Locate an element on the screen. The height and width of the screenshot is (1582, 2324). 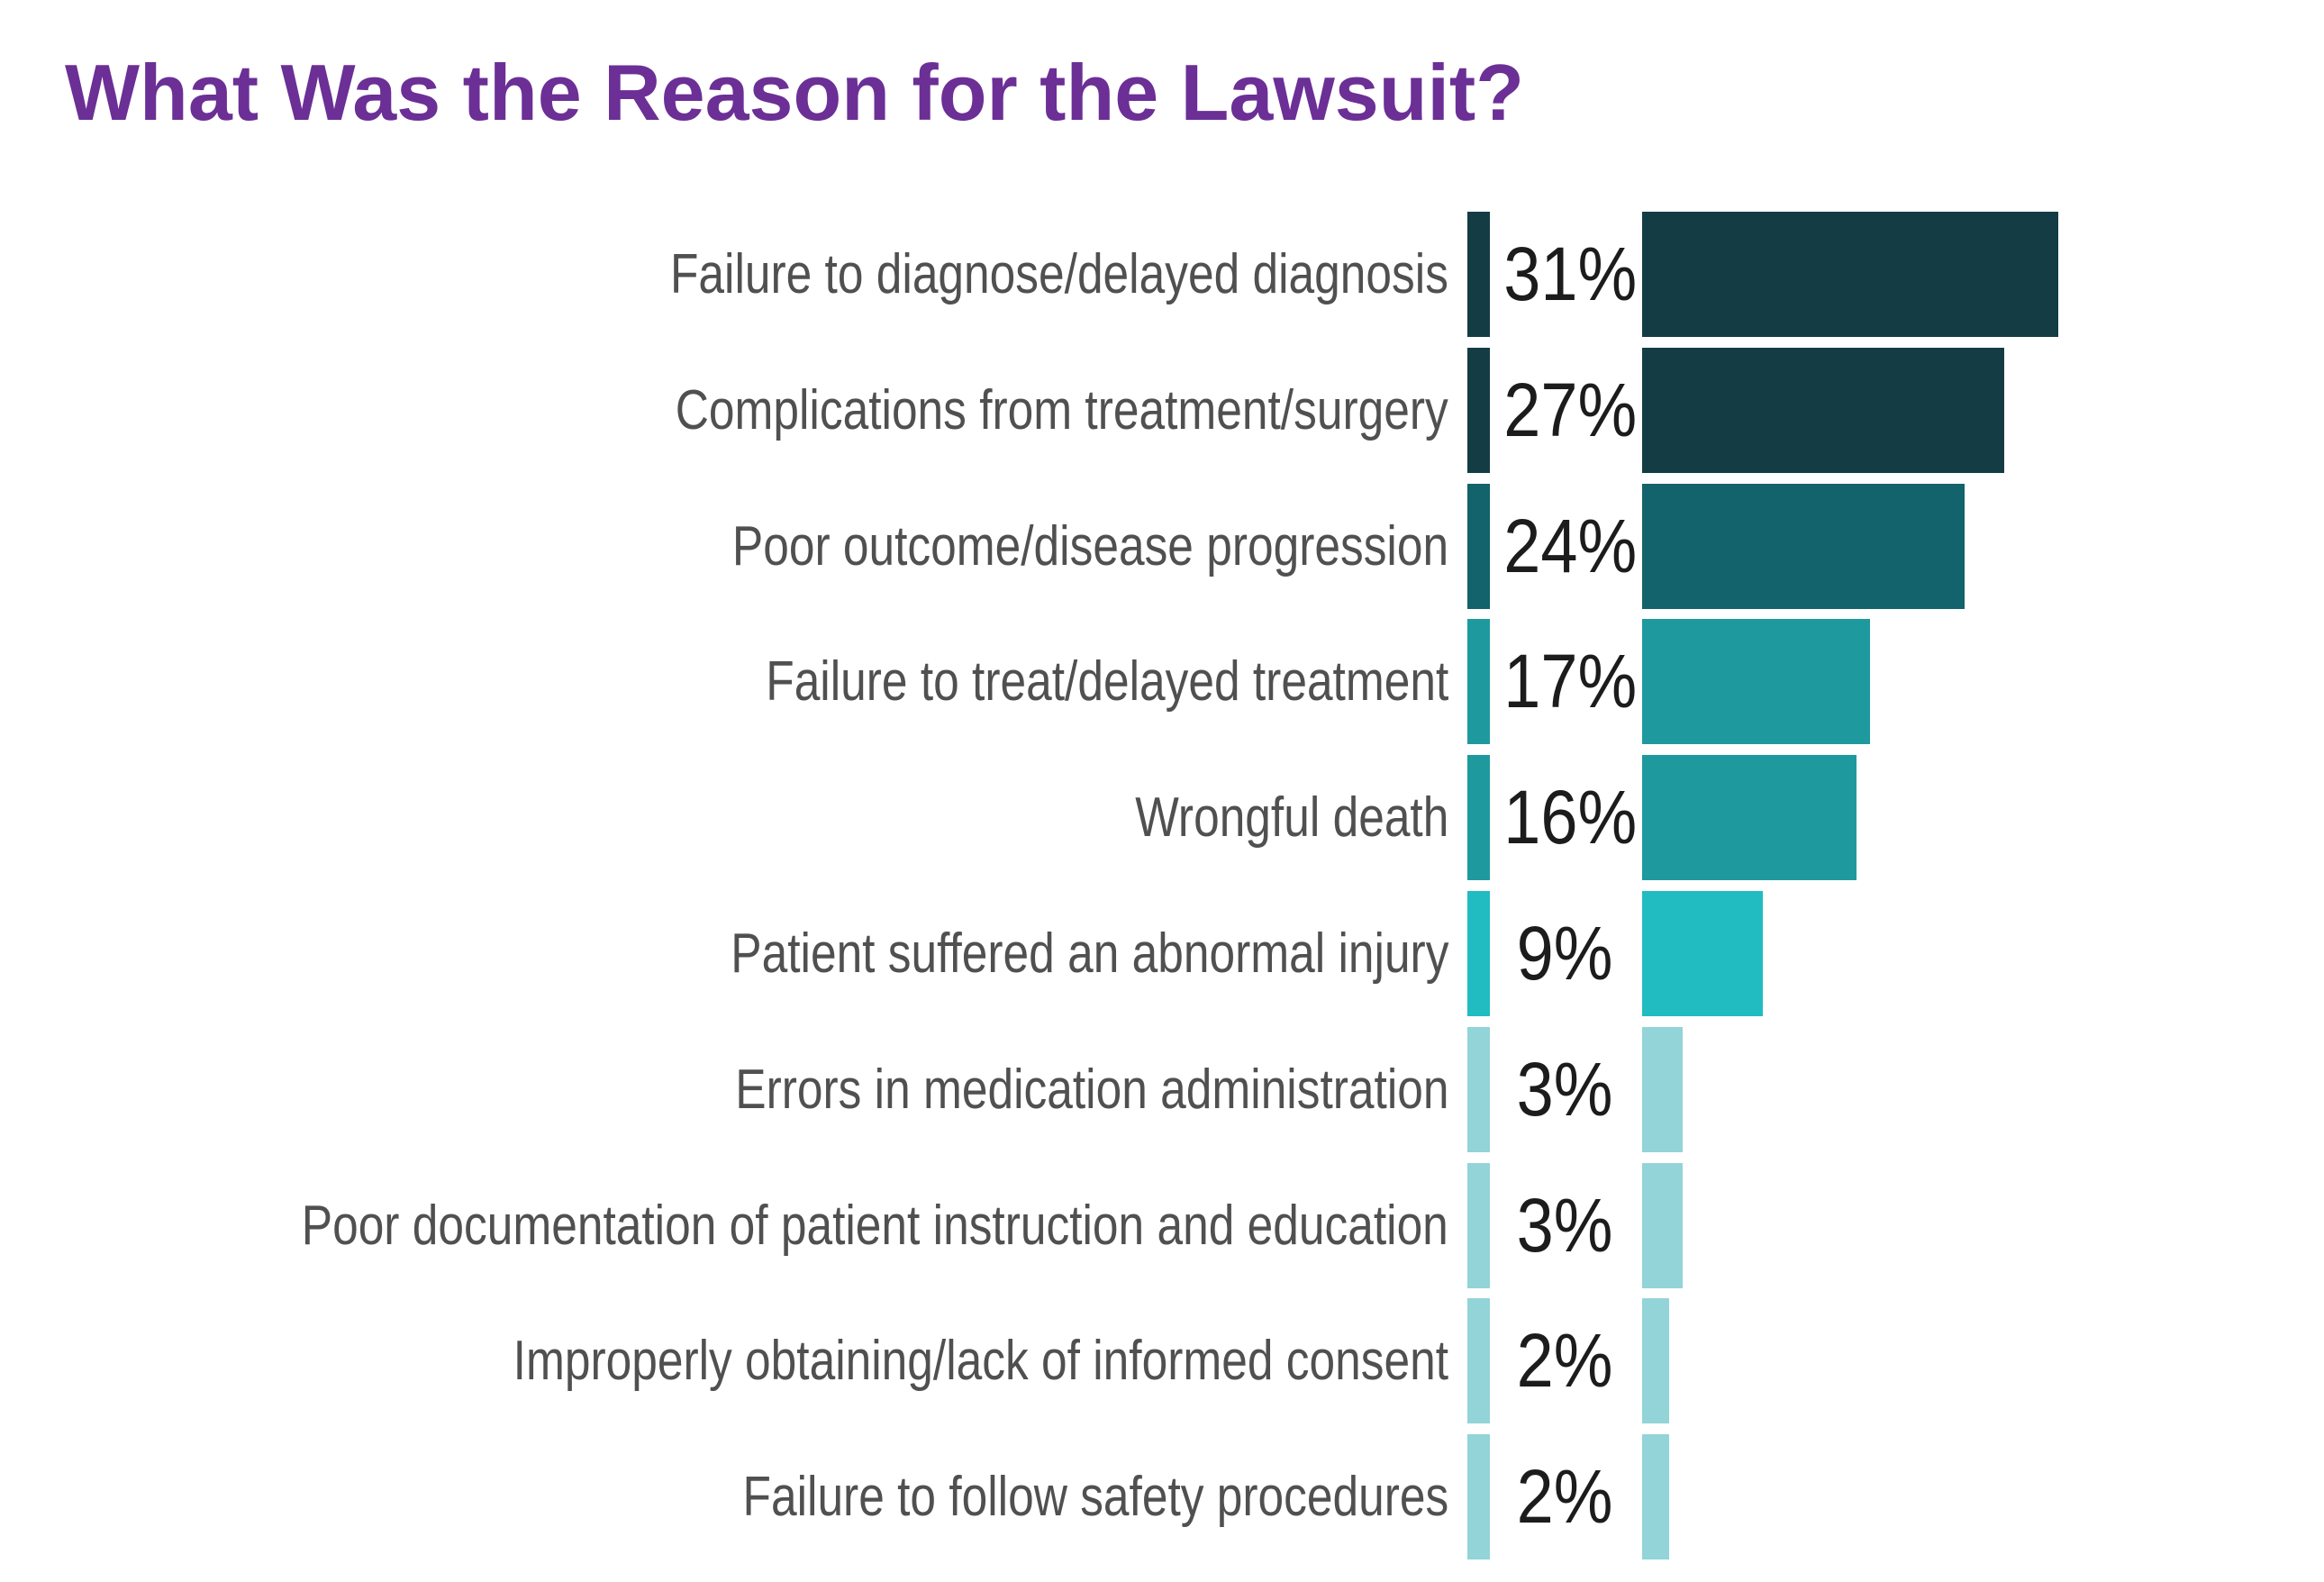
data-label: 9% is located at coordinates (1565, 954).